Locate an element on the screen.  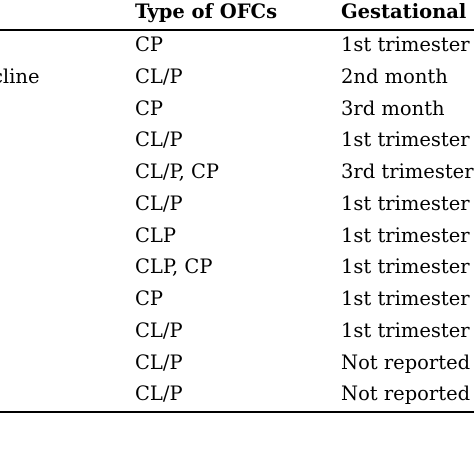
bottom-rule is located at coordinates (237, 412).